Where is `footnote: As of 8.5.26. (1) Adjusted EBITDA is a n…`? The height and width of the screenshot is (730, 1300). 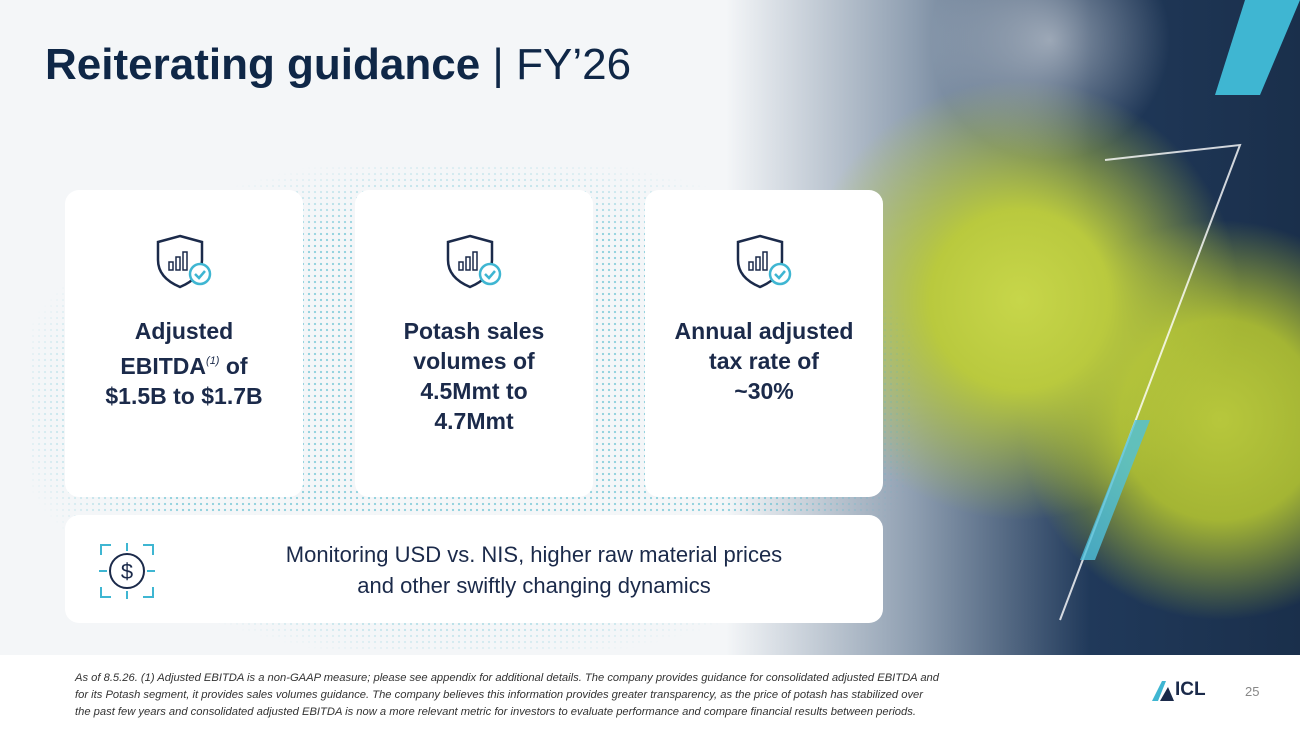
footnote: As of 8.5.26. (1) Adjusted EBITDA is a n… is located at coordinates (507, 695).